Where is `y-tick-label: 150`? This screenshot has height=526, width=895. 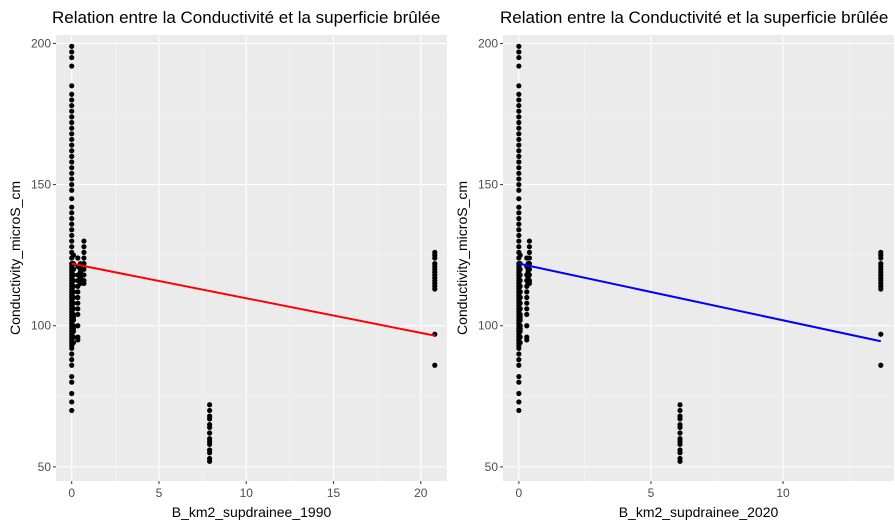 y-tick-label: 150 is located at coordinates (41, 185).